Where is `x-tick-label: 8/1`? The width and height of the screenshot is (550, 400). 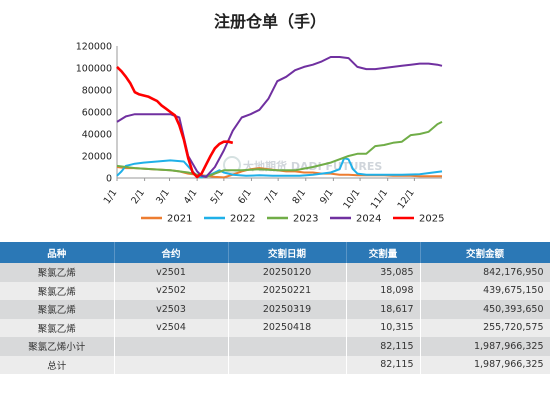
x-tick-label: 8/1 is located at coordinates (299, 196).